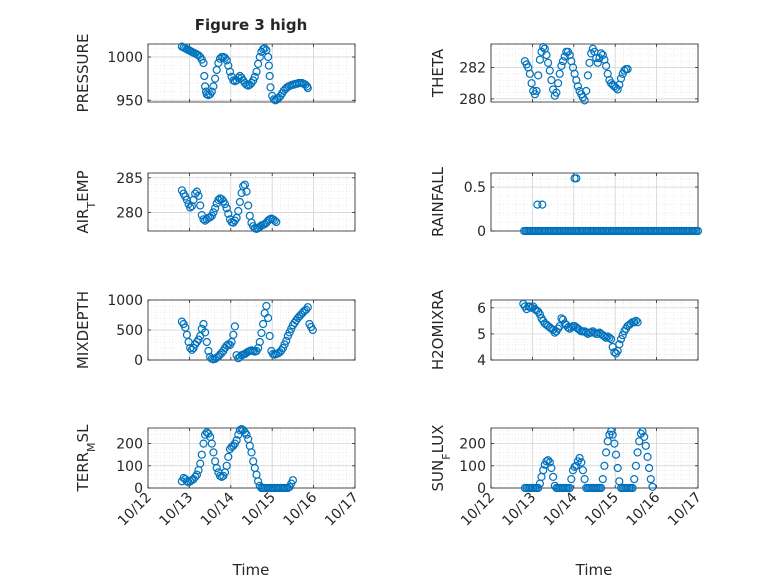 This screenshot has height=583, width=778. I want to click on subplot-h2omixra: 4 5 6 H2OMIXRA, so click(564, 329).